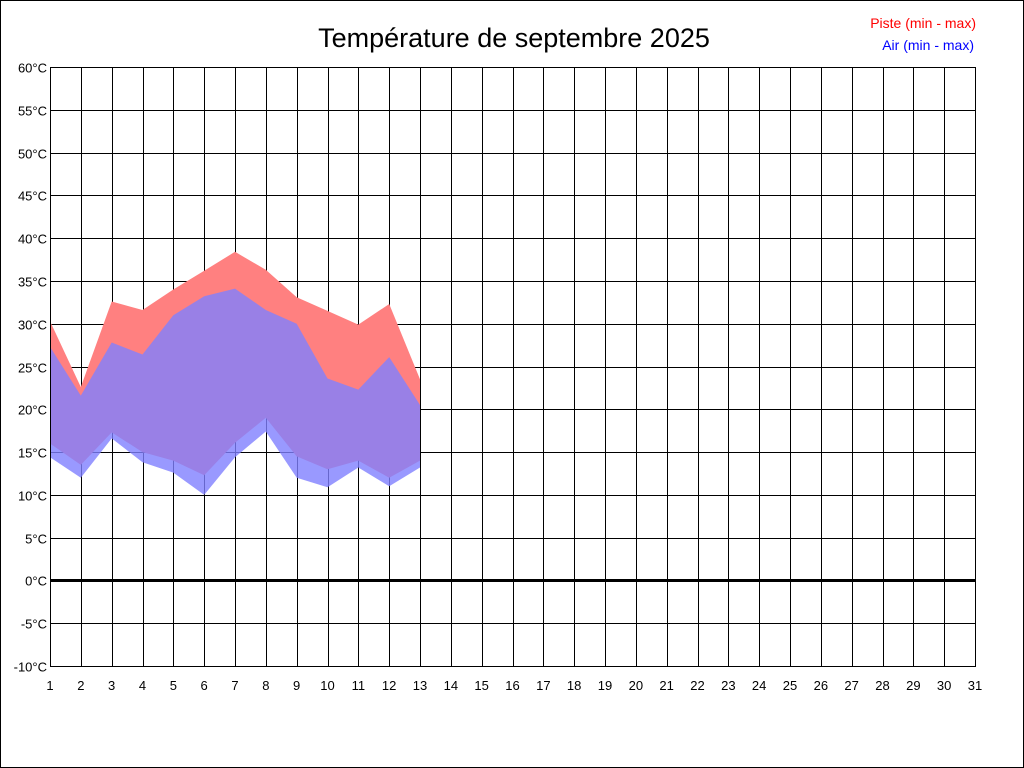  Describe the element at coordinates (296, 685) in the screenshot. I see `x-tick-label: 9` at that location.